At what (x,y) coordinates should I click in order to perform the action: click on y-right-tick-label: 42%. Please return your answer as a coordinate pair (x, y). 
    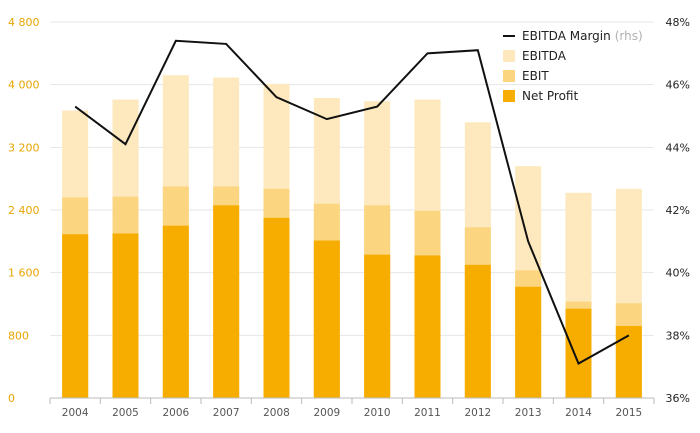
    Looking at the image, I should click on (678, 210).